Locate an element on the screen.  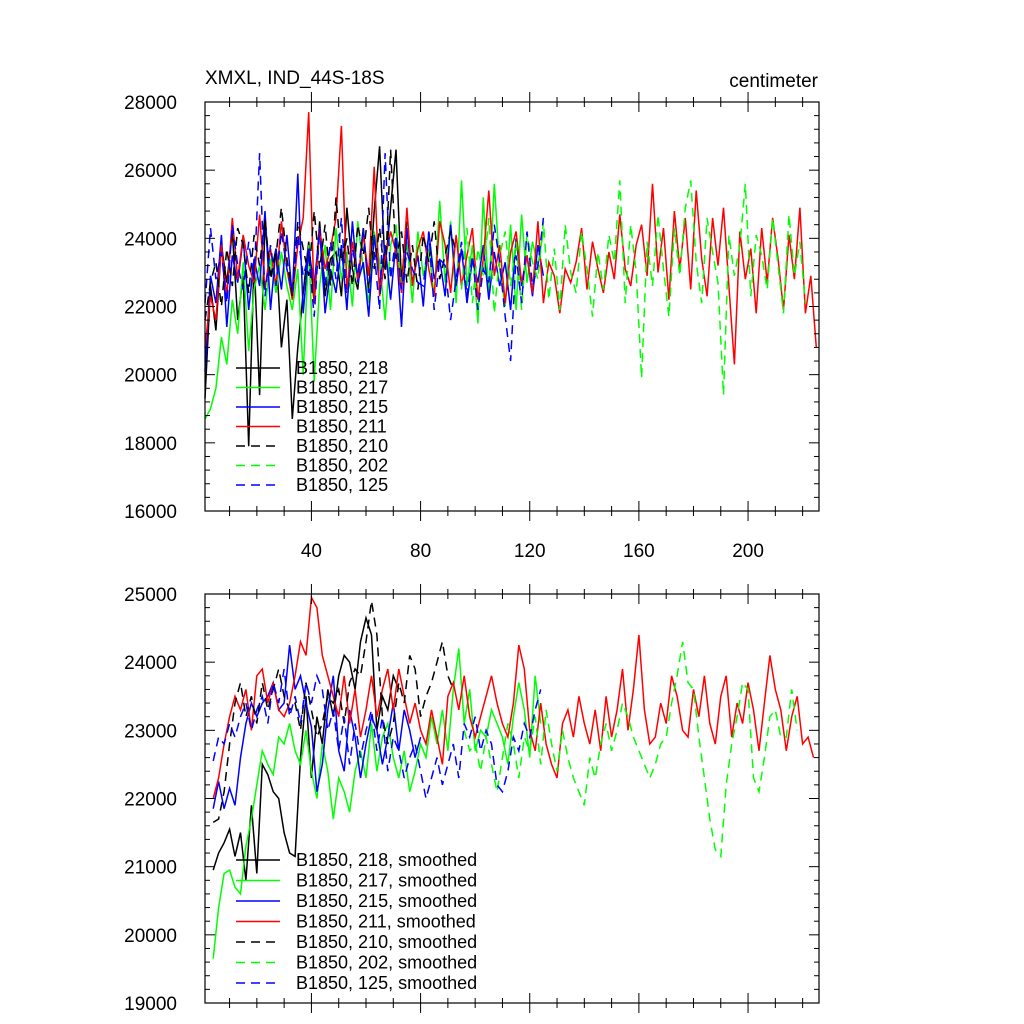
y-tick-label: 18000 is located at coordinates (150, 444).